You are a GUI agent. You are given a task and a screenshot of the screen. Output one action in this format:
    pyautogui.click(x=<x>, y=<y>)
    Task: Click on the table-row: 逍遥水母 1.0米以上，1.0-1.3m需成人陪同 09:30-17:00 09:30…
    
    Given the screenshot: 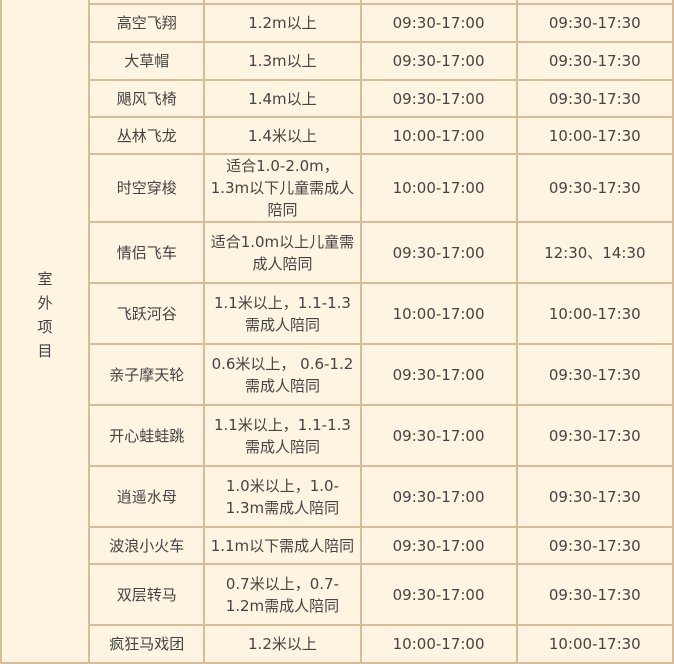 What is the action you would take?
    pyautogui.click(x=337, y=496)
    